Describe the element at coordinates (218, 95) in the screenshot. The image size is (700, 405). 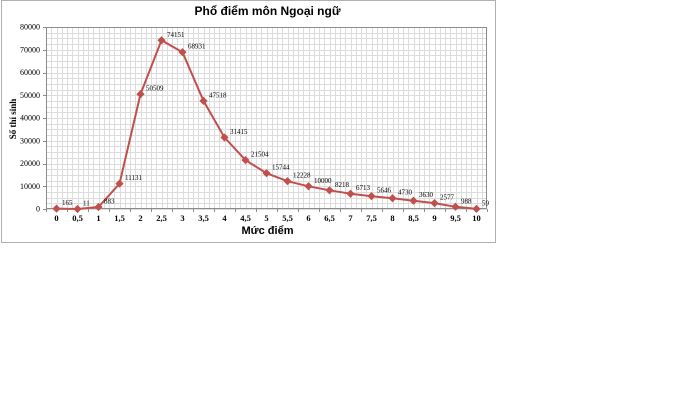
I see `data-label: 47518` at that location.